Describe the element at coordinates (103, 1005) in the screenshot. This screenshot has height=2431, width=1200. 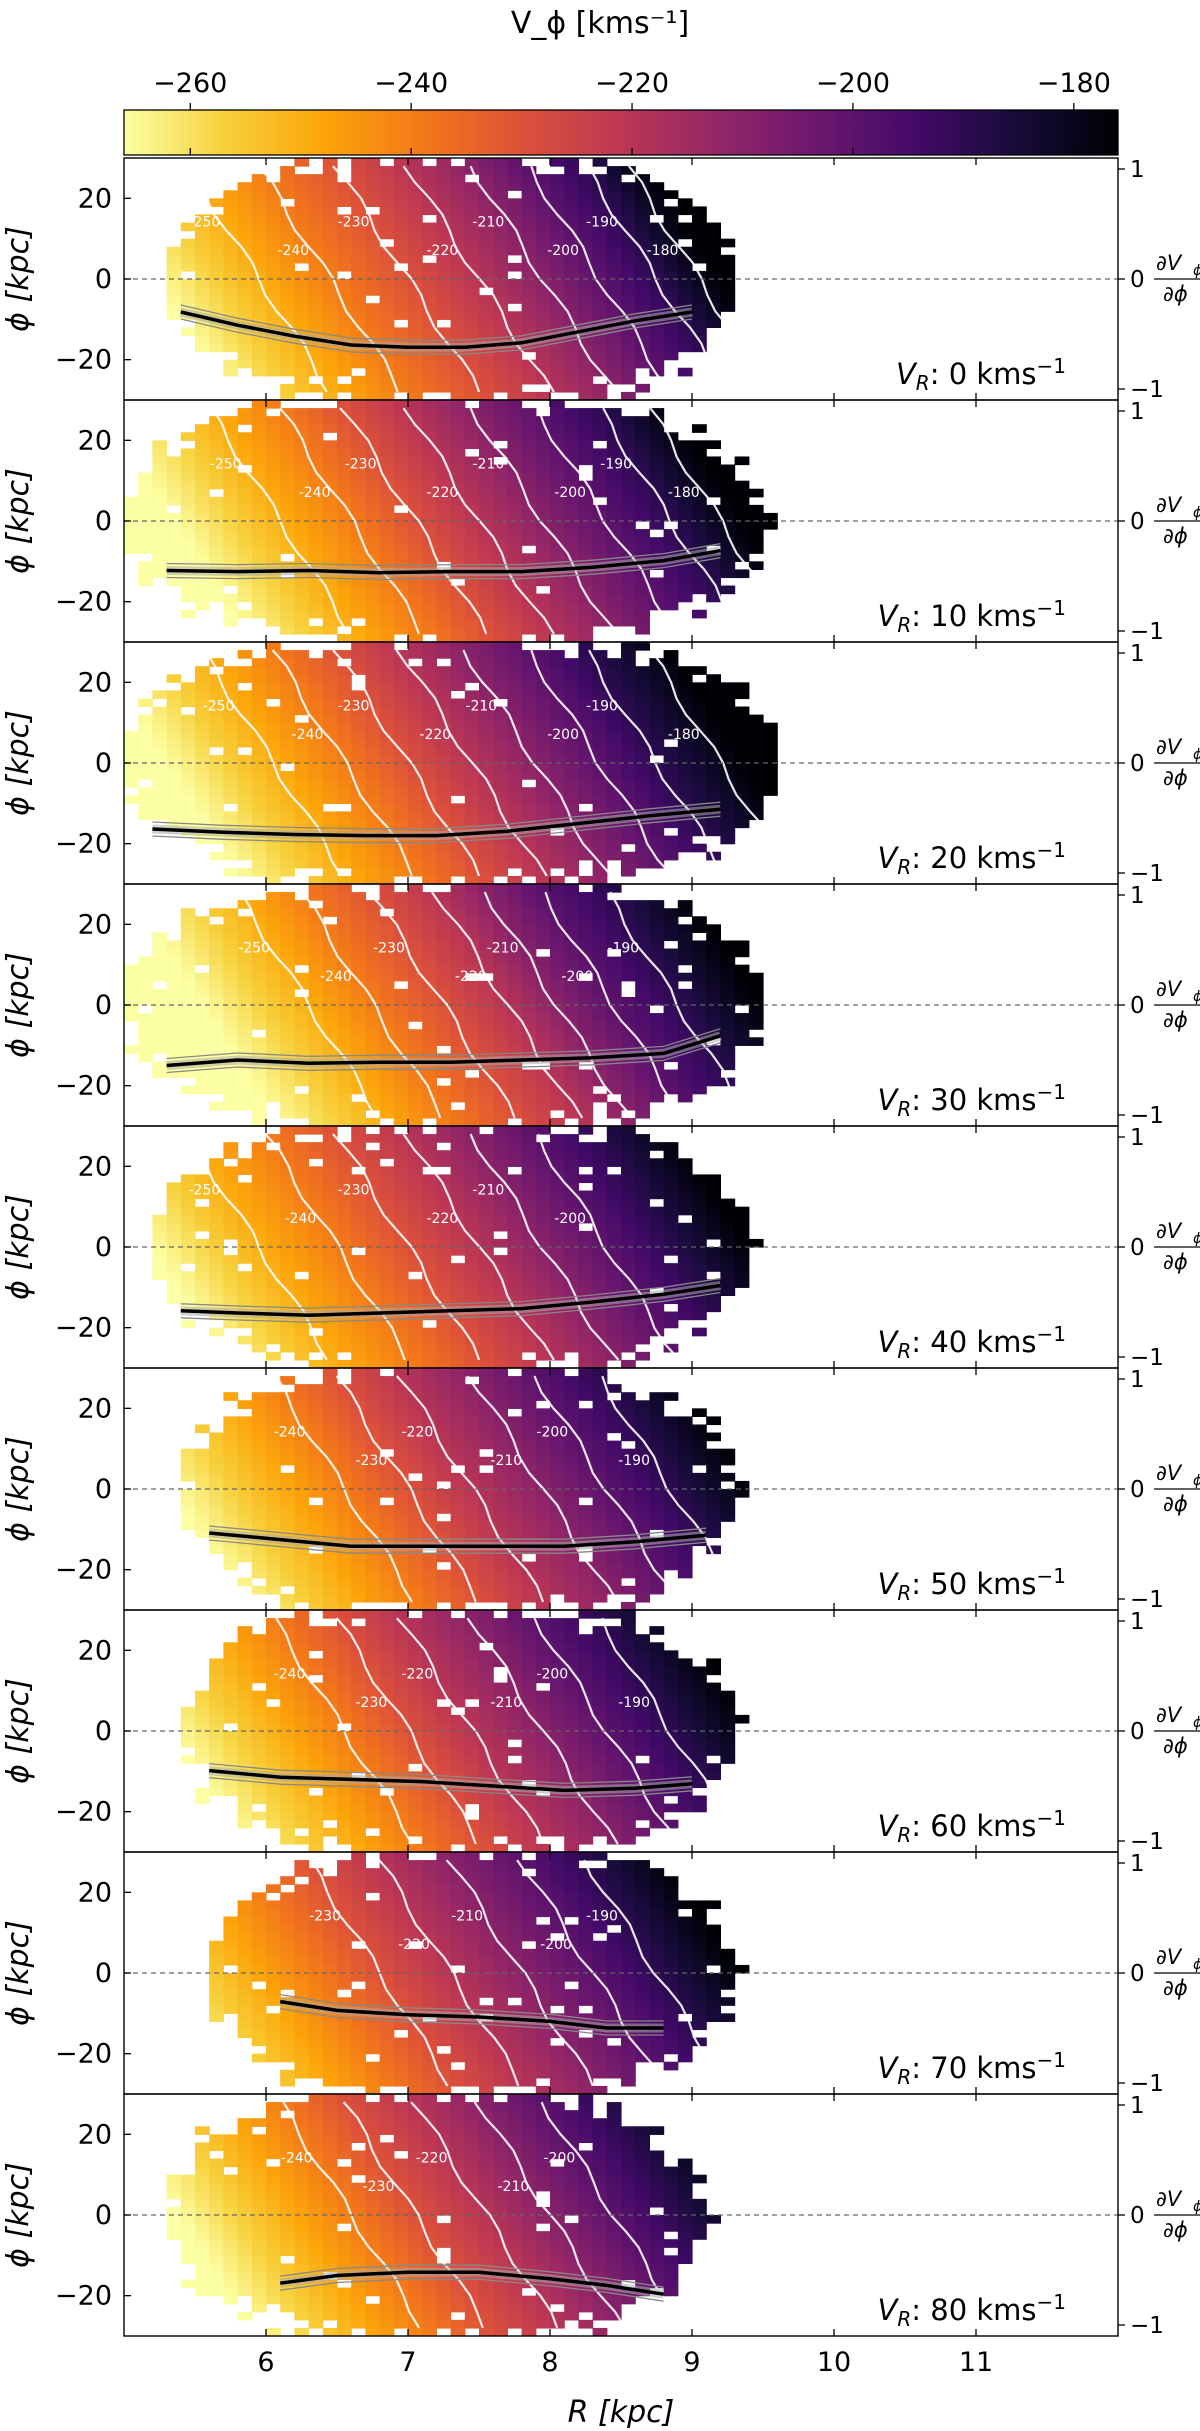
I see `y-tick-label: 0` at that location.